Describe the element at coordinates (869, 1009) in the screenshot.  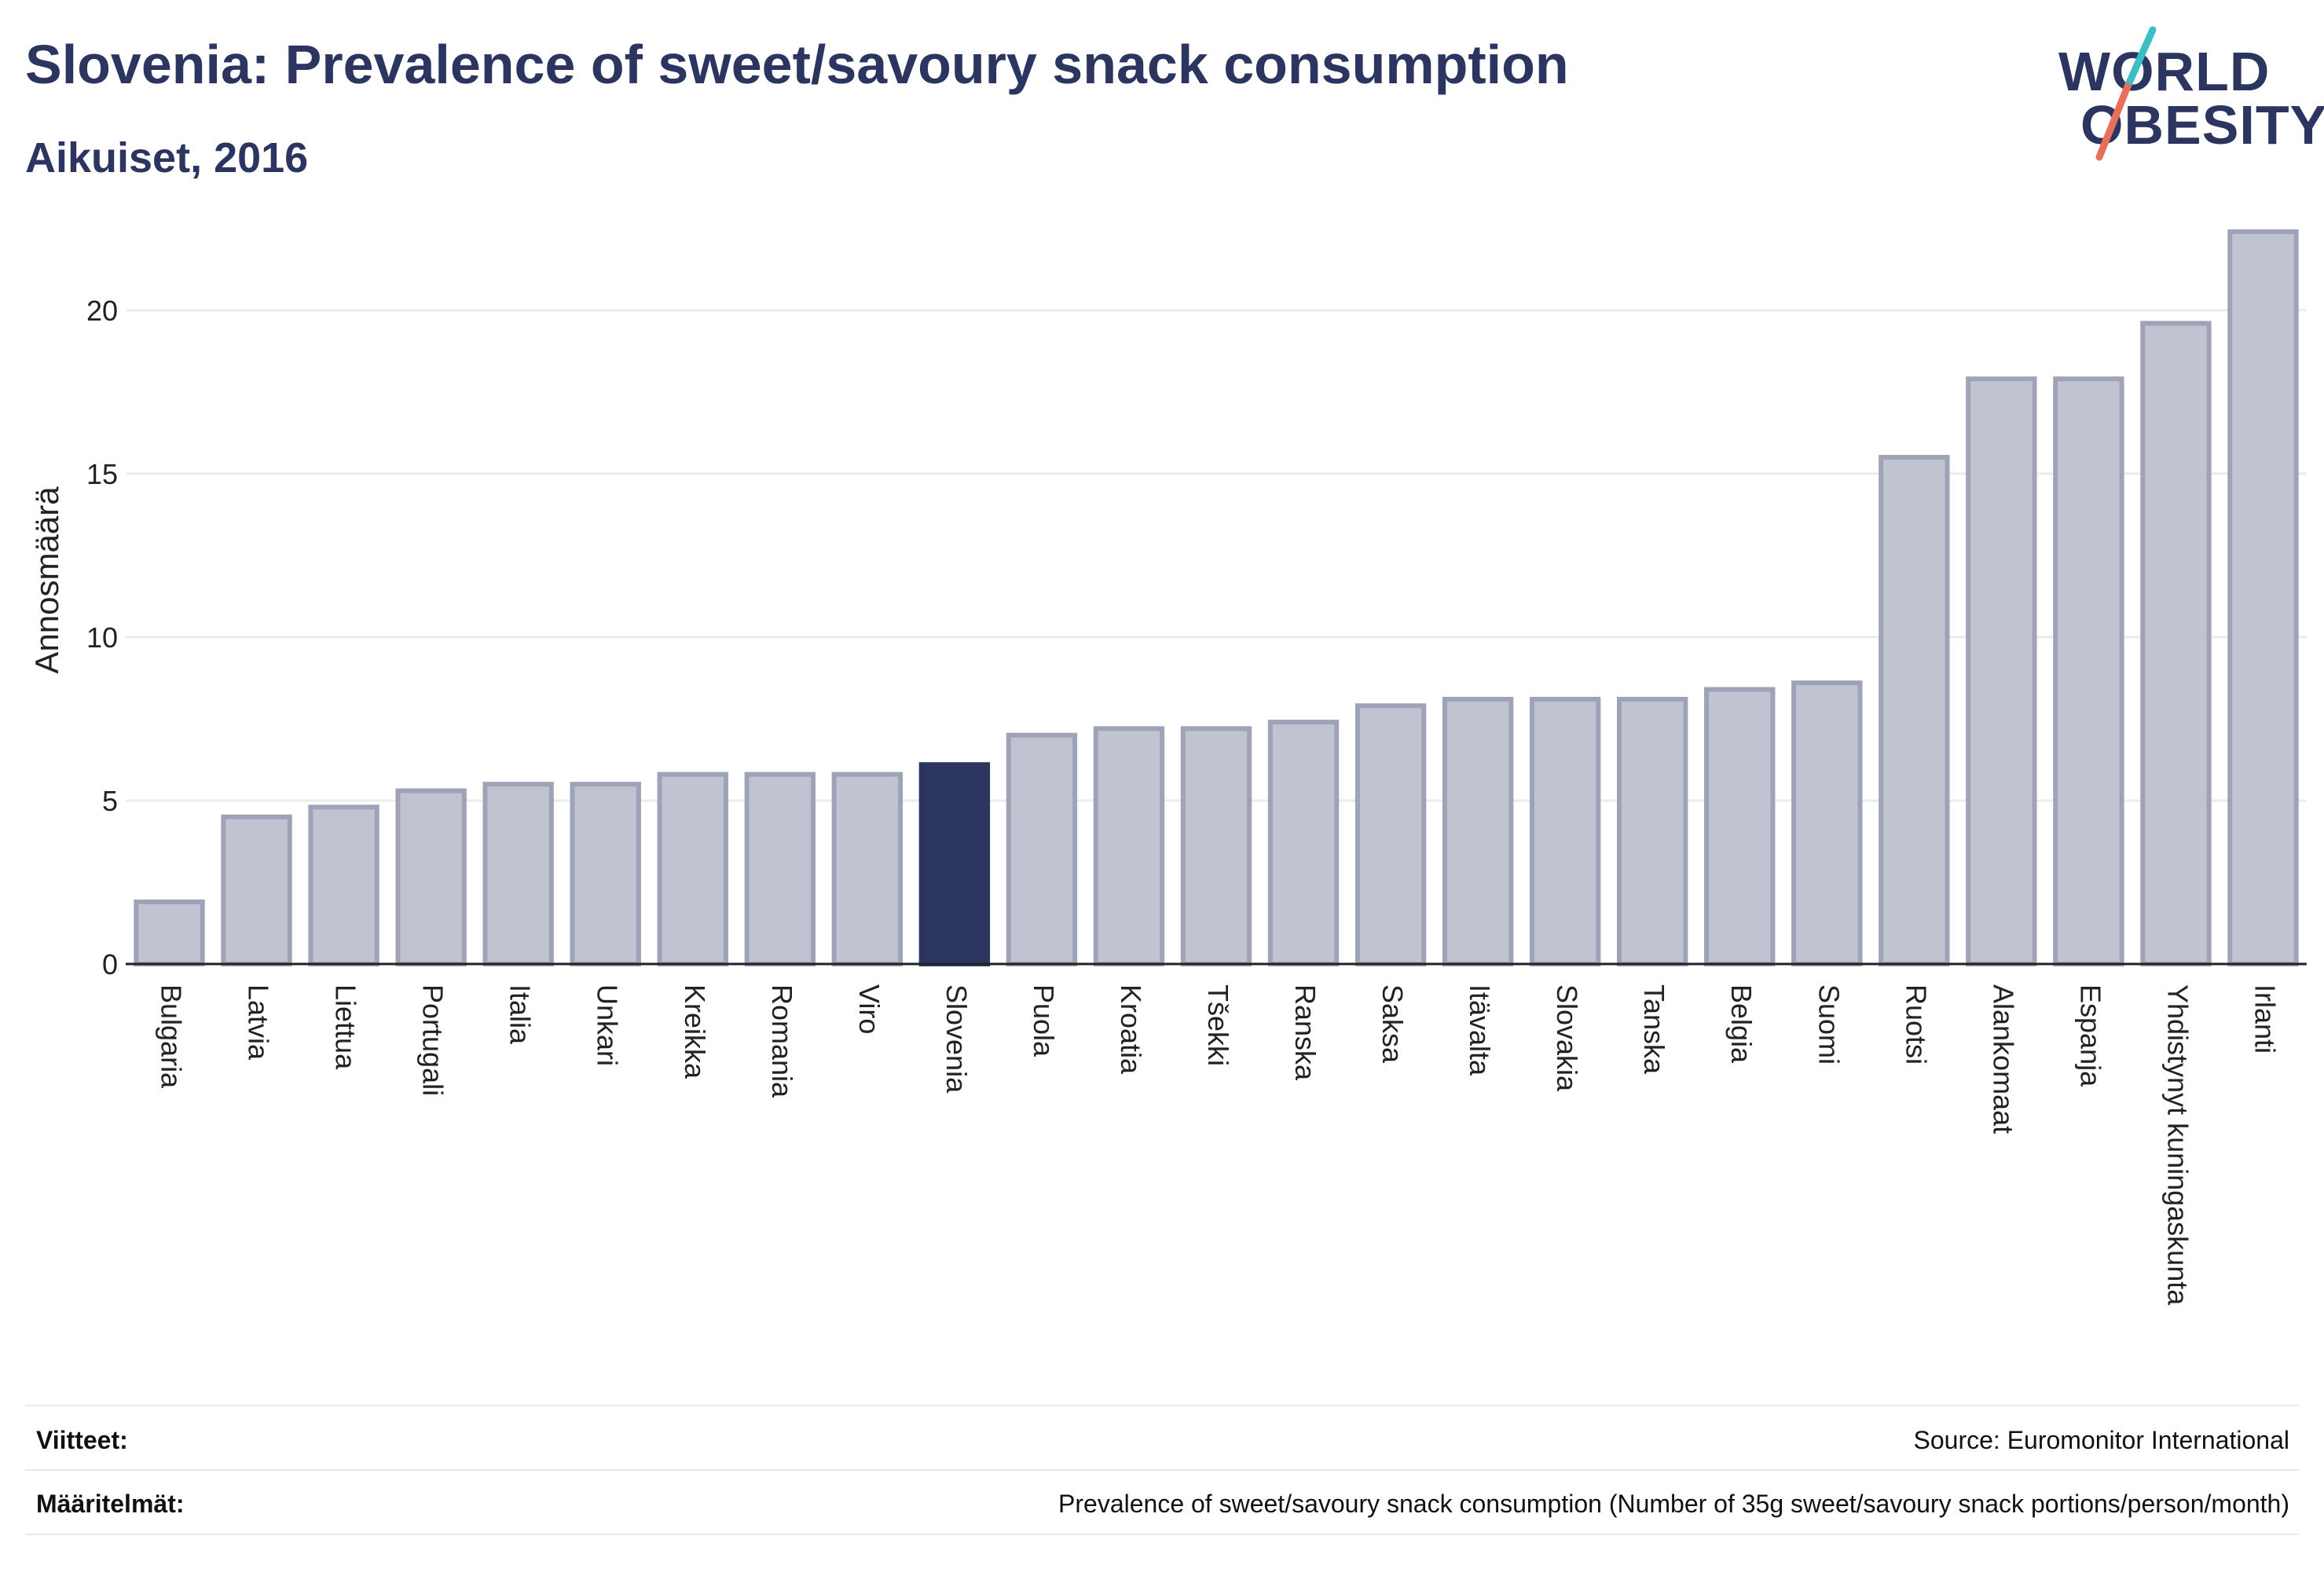
I see `x-tick-label: Viro` at that location.